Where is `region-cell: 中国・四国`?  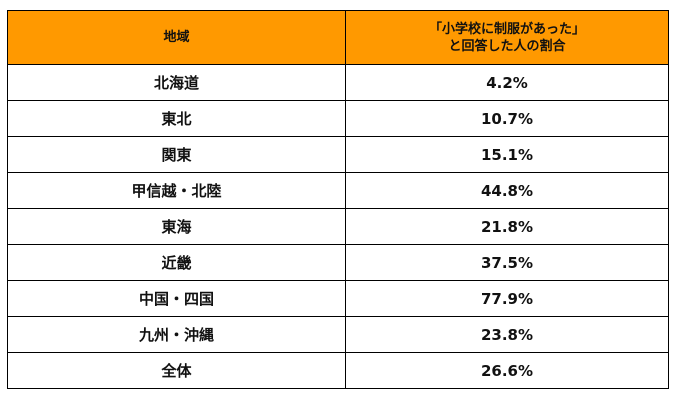 region-cell: 中国・四国 is located at coordinates (176, 298).